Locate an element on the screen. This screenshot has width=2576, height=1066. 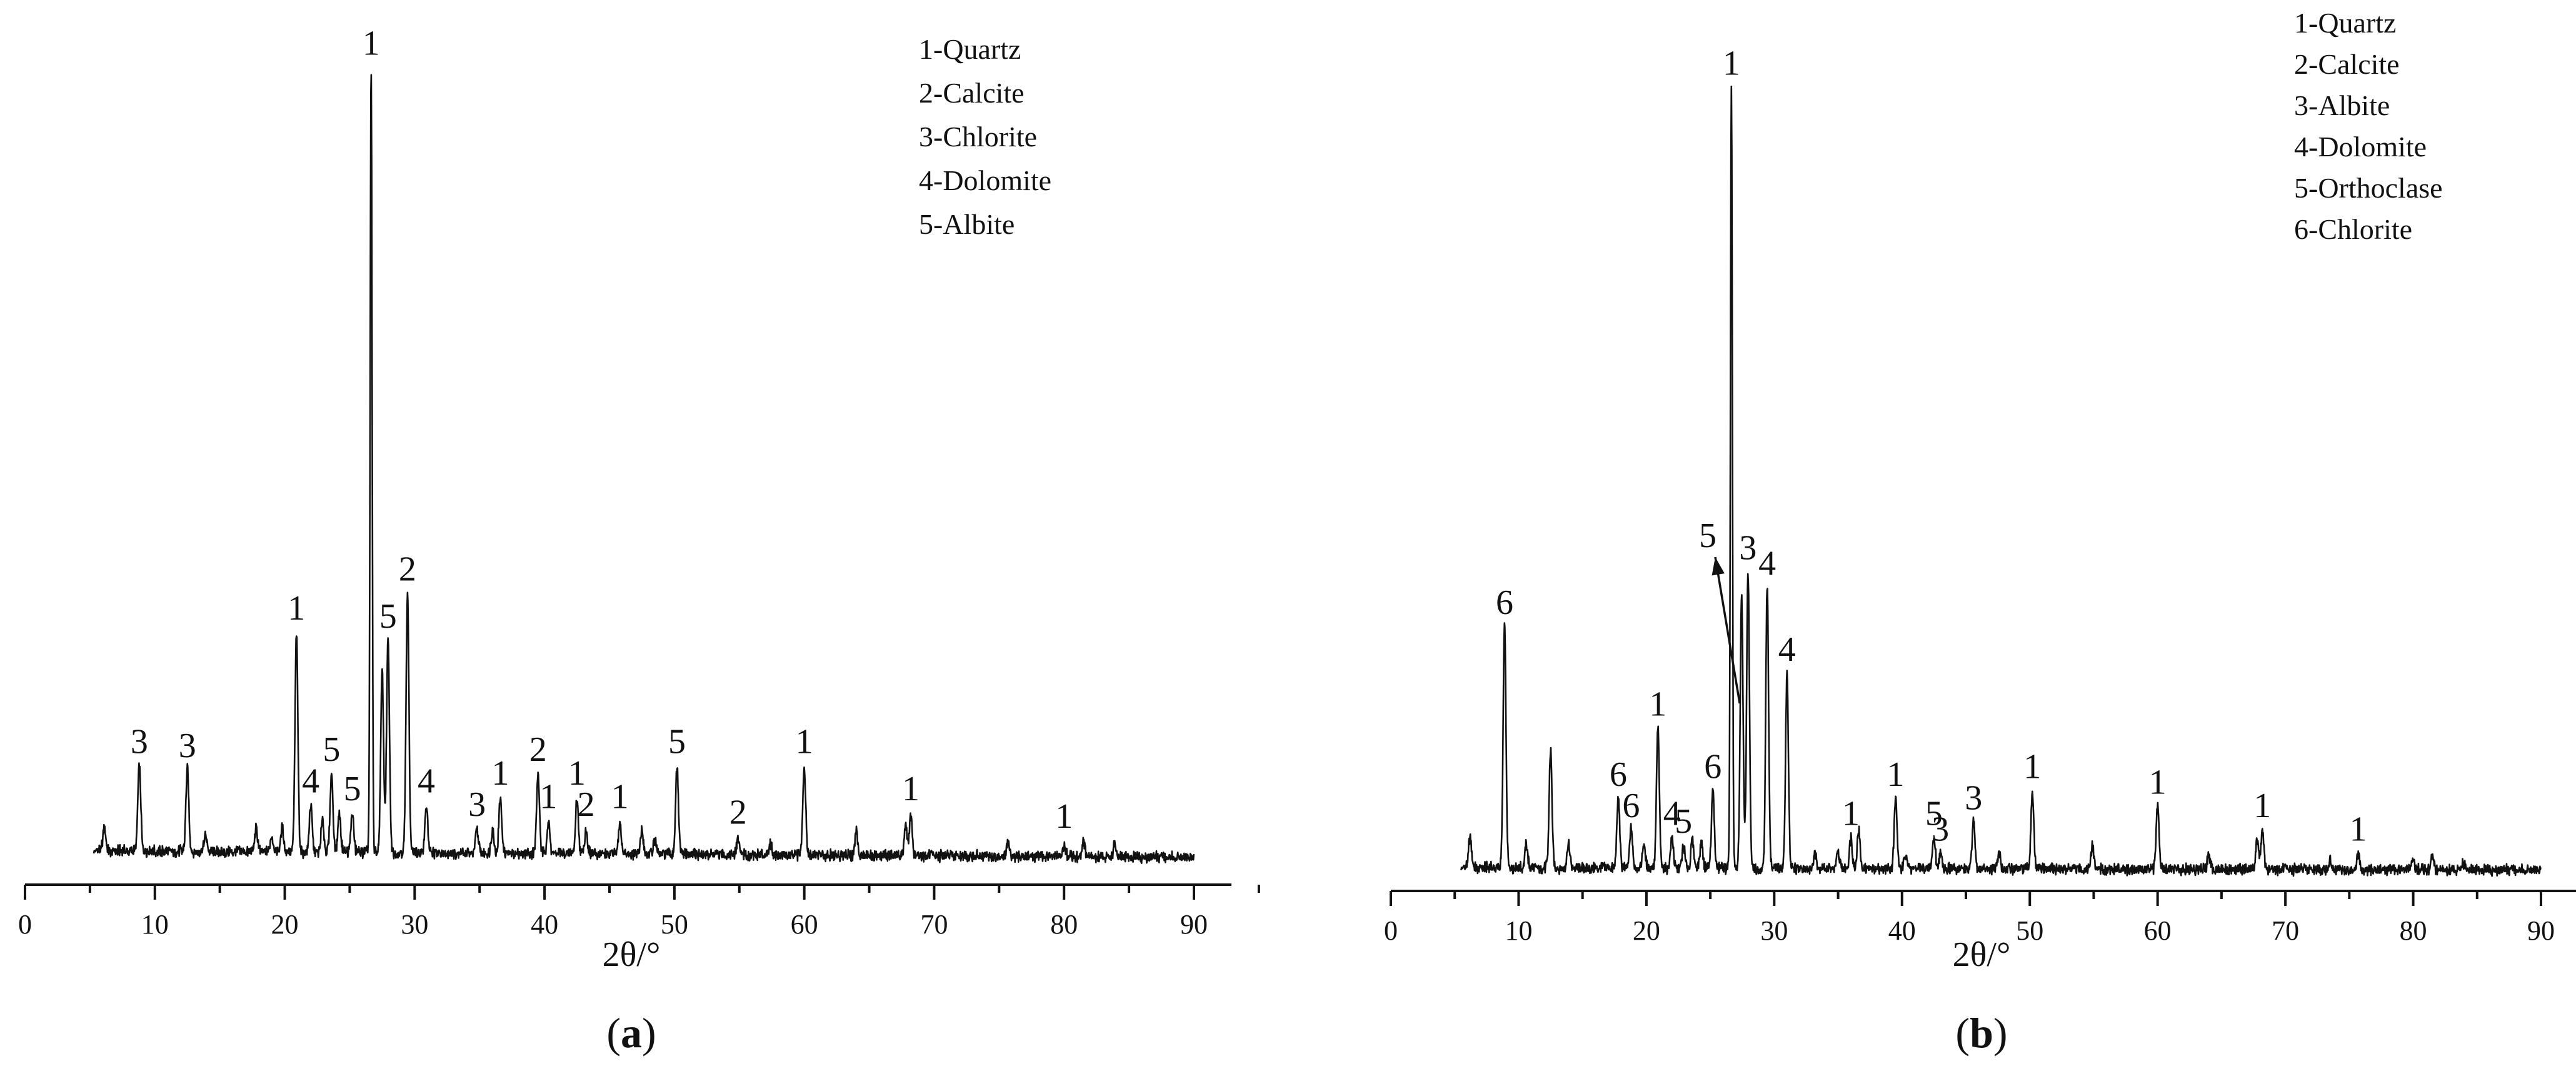
legend-entry: 5-Albite is located at coordinates (967, 224).